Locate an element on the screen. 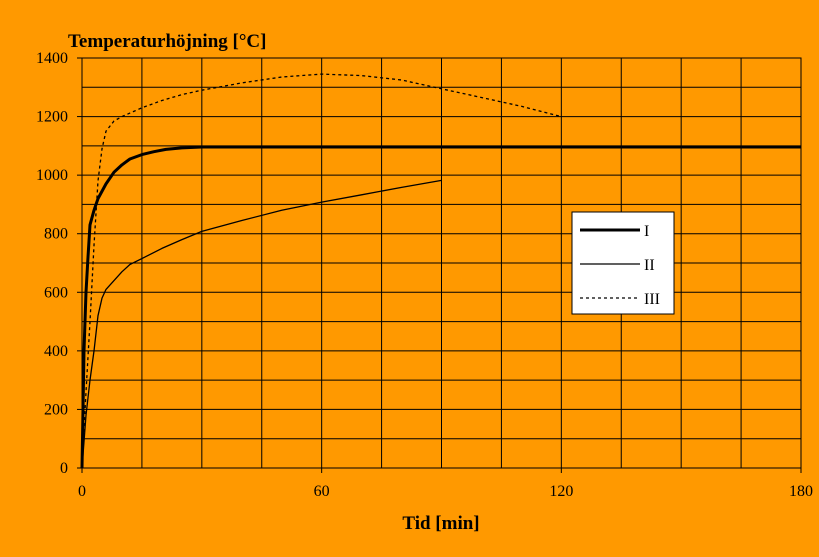  y-tick-label: 800 is located at coordinates (56, 234).